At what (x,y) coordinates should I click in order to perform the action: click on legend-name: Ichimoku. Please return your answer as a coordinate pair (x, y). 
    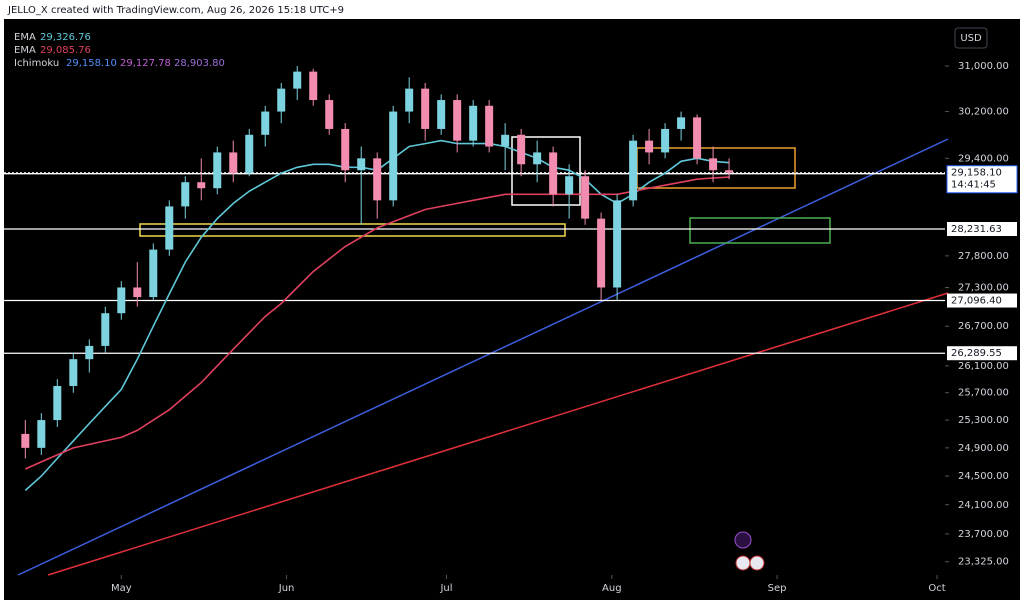
    Looking at the image, I should click on (36, 63).